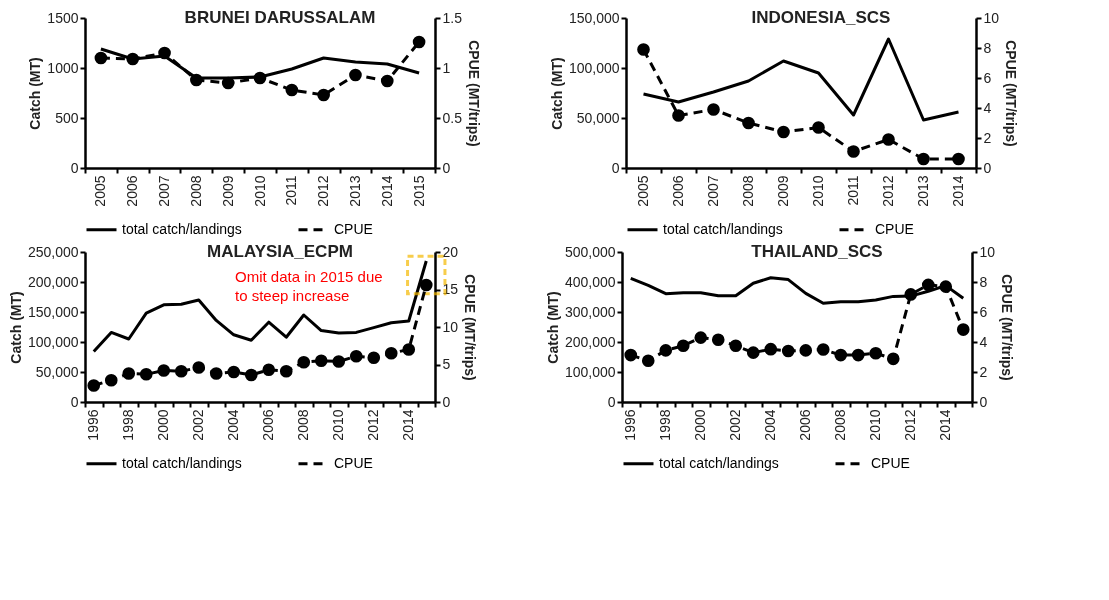  Describe the element at coordinates (452, 117) in the screenshot. I see `y2-tick-label: 0.5` at that location.